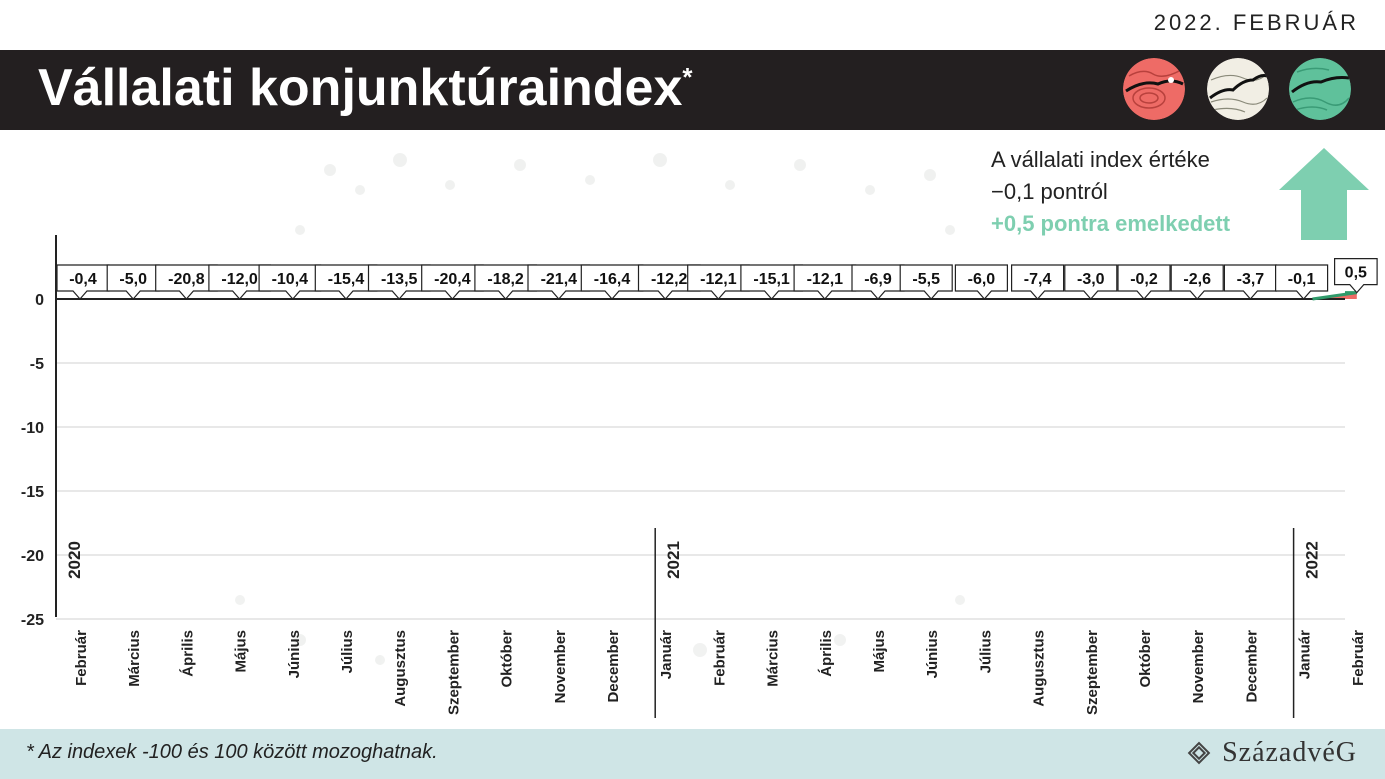  What do you see at coordinates (32, 620) in the screenshot?
I see `y-tick-label: -25` at bounding box center [32, 620].